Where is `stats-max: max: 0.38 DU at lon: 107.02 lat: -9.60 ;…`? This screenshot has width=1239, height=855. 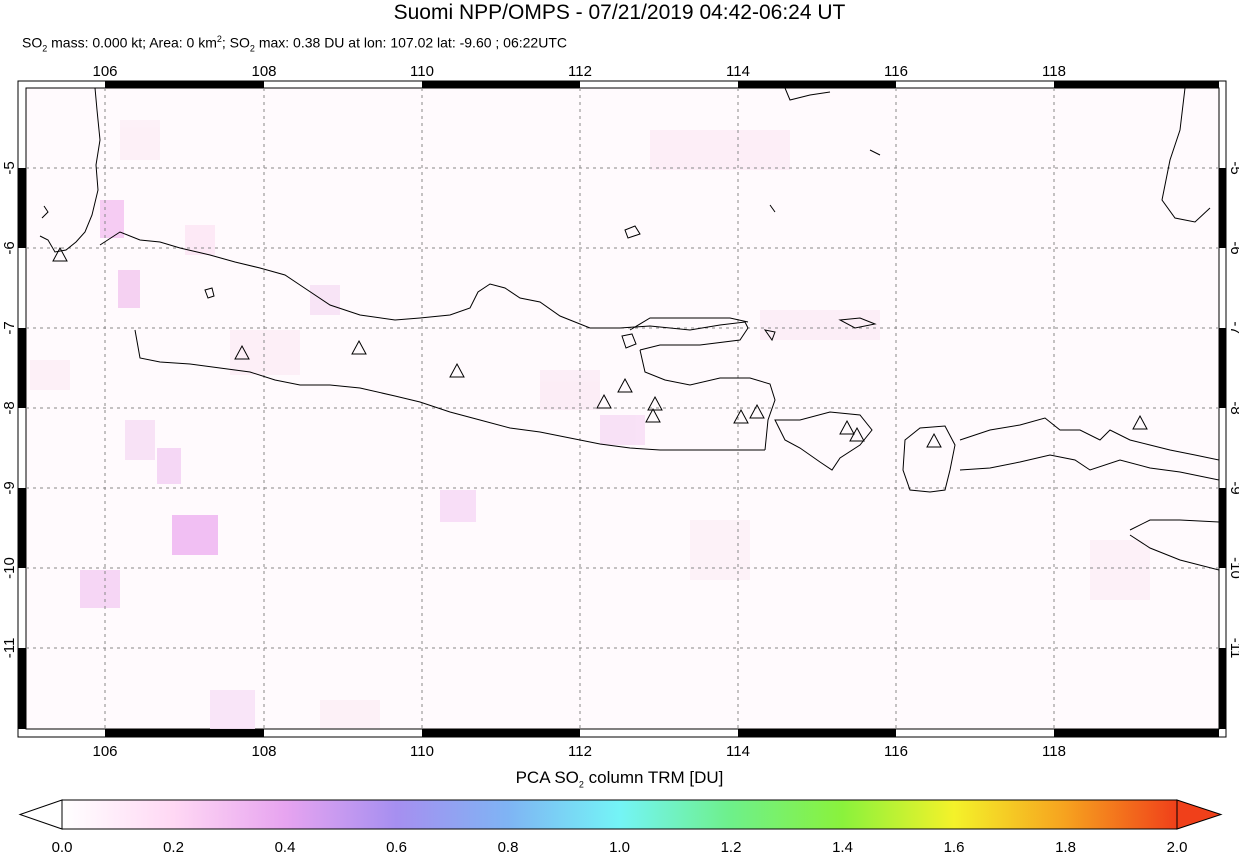
stats-max: max: 0.38 DU at lon: 107.02 lat: -9.60 ;… is located at coordinates (410, 42).